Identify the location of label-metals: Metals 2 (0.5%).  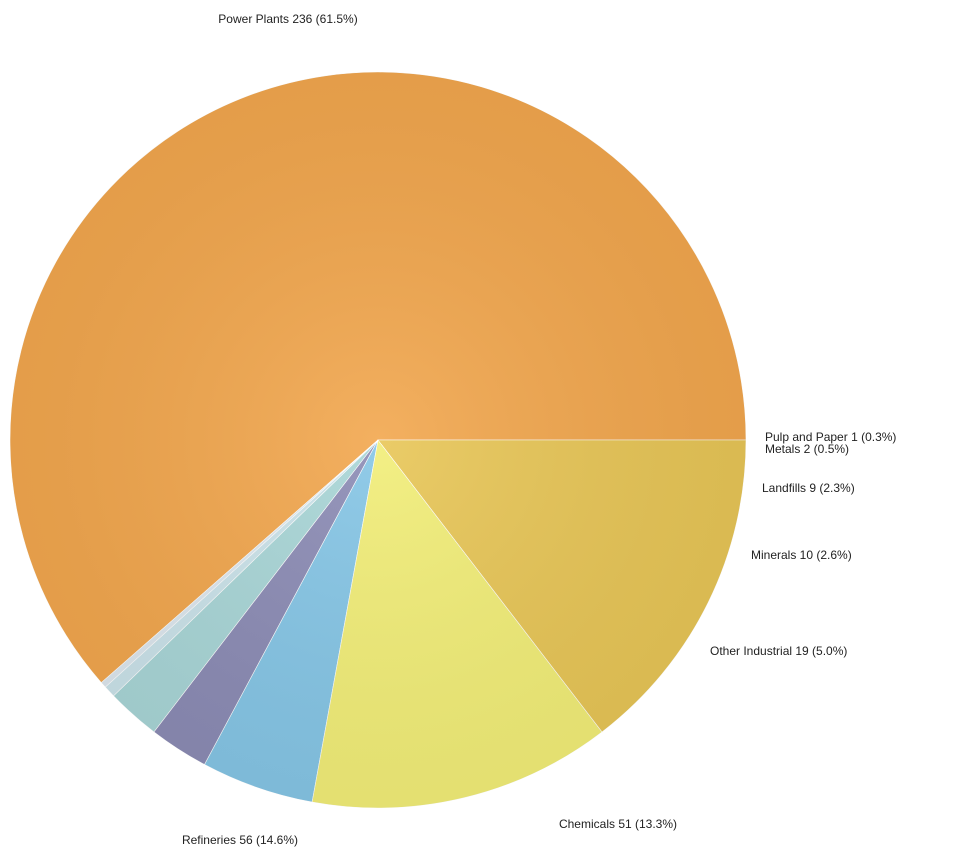
(807, 449).